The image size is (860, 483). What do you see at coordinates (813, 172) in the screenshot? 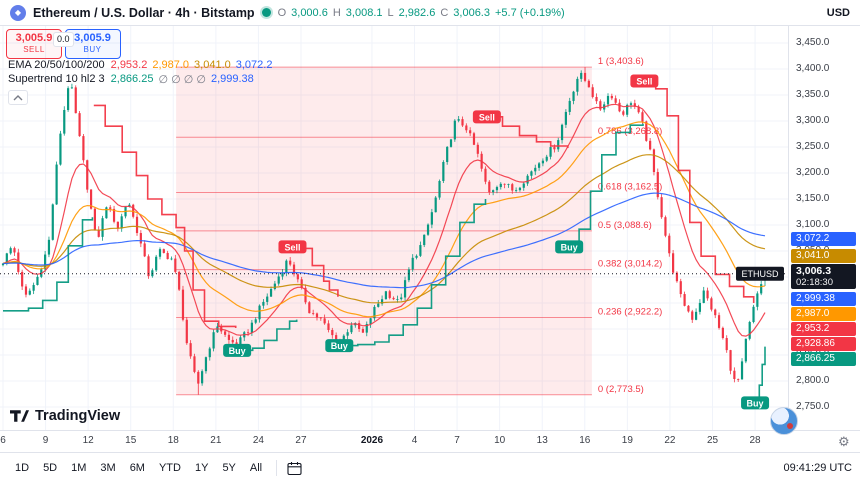
I see `price-scale-tick: 3,200.0` at bounding box center [813, 172].